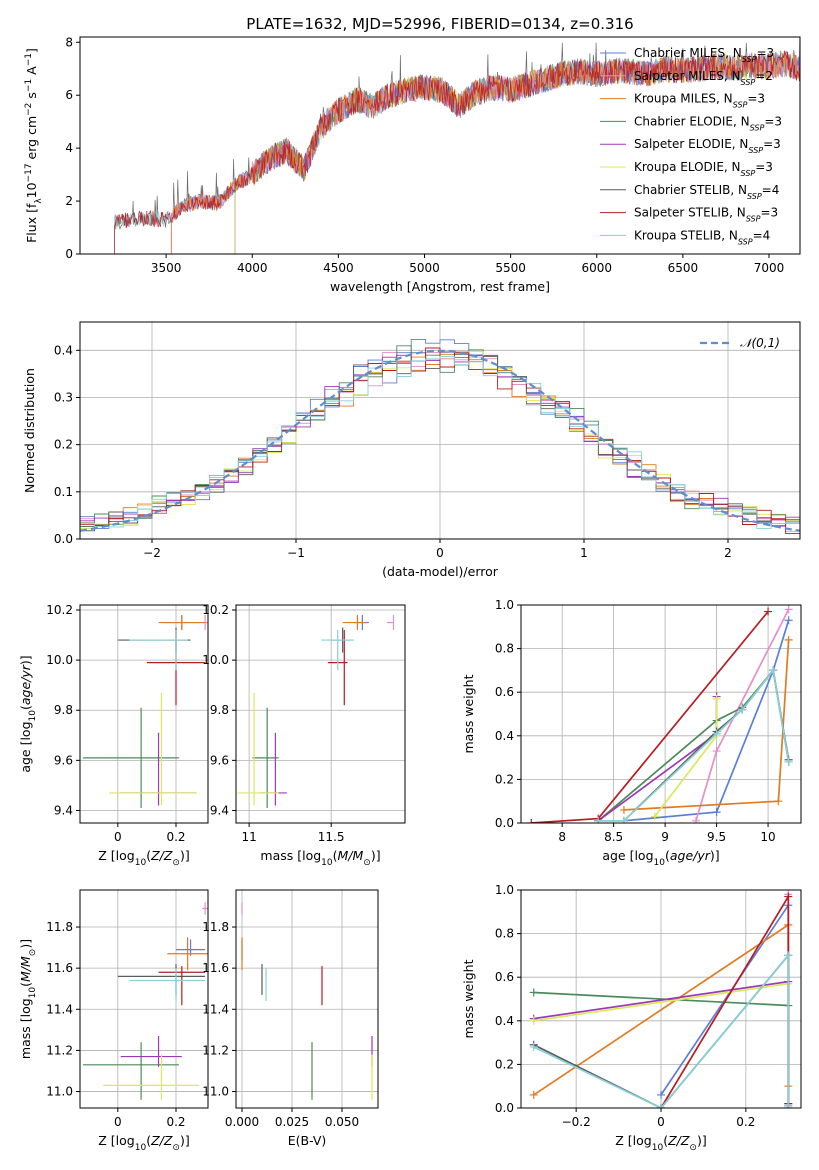 The width and height of the screenshot is (819, 1170). Describe the element at coordinates (338, 650) in the screenshot. I see `age-vs-mass-point` at that location.